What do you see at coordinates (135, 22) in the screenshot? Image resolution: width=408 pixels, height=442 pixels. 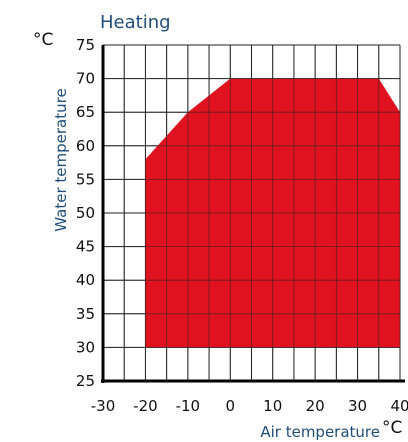 I see `chart-title: Heating` at bounding box center [135, 22].